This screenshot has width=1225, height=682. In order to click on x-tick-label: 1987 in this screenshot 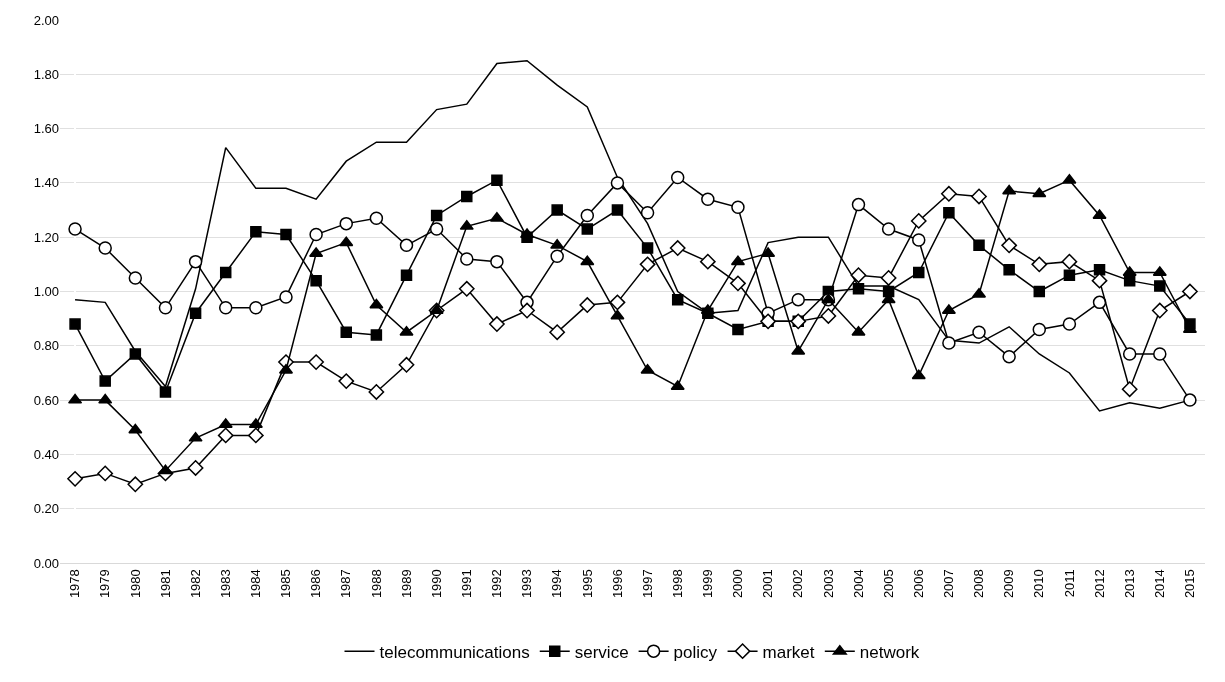, I will do `click(346, 584)`.